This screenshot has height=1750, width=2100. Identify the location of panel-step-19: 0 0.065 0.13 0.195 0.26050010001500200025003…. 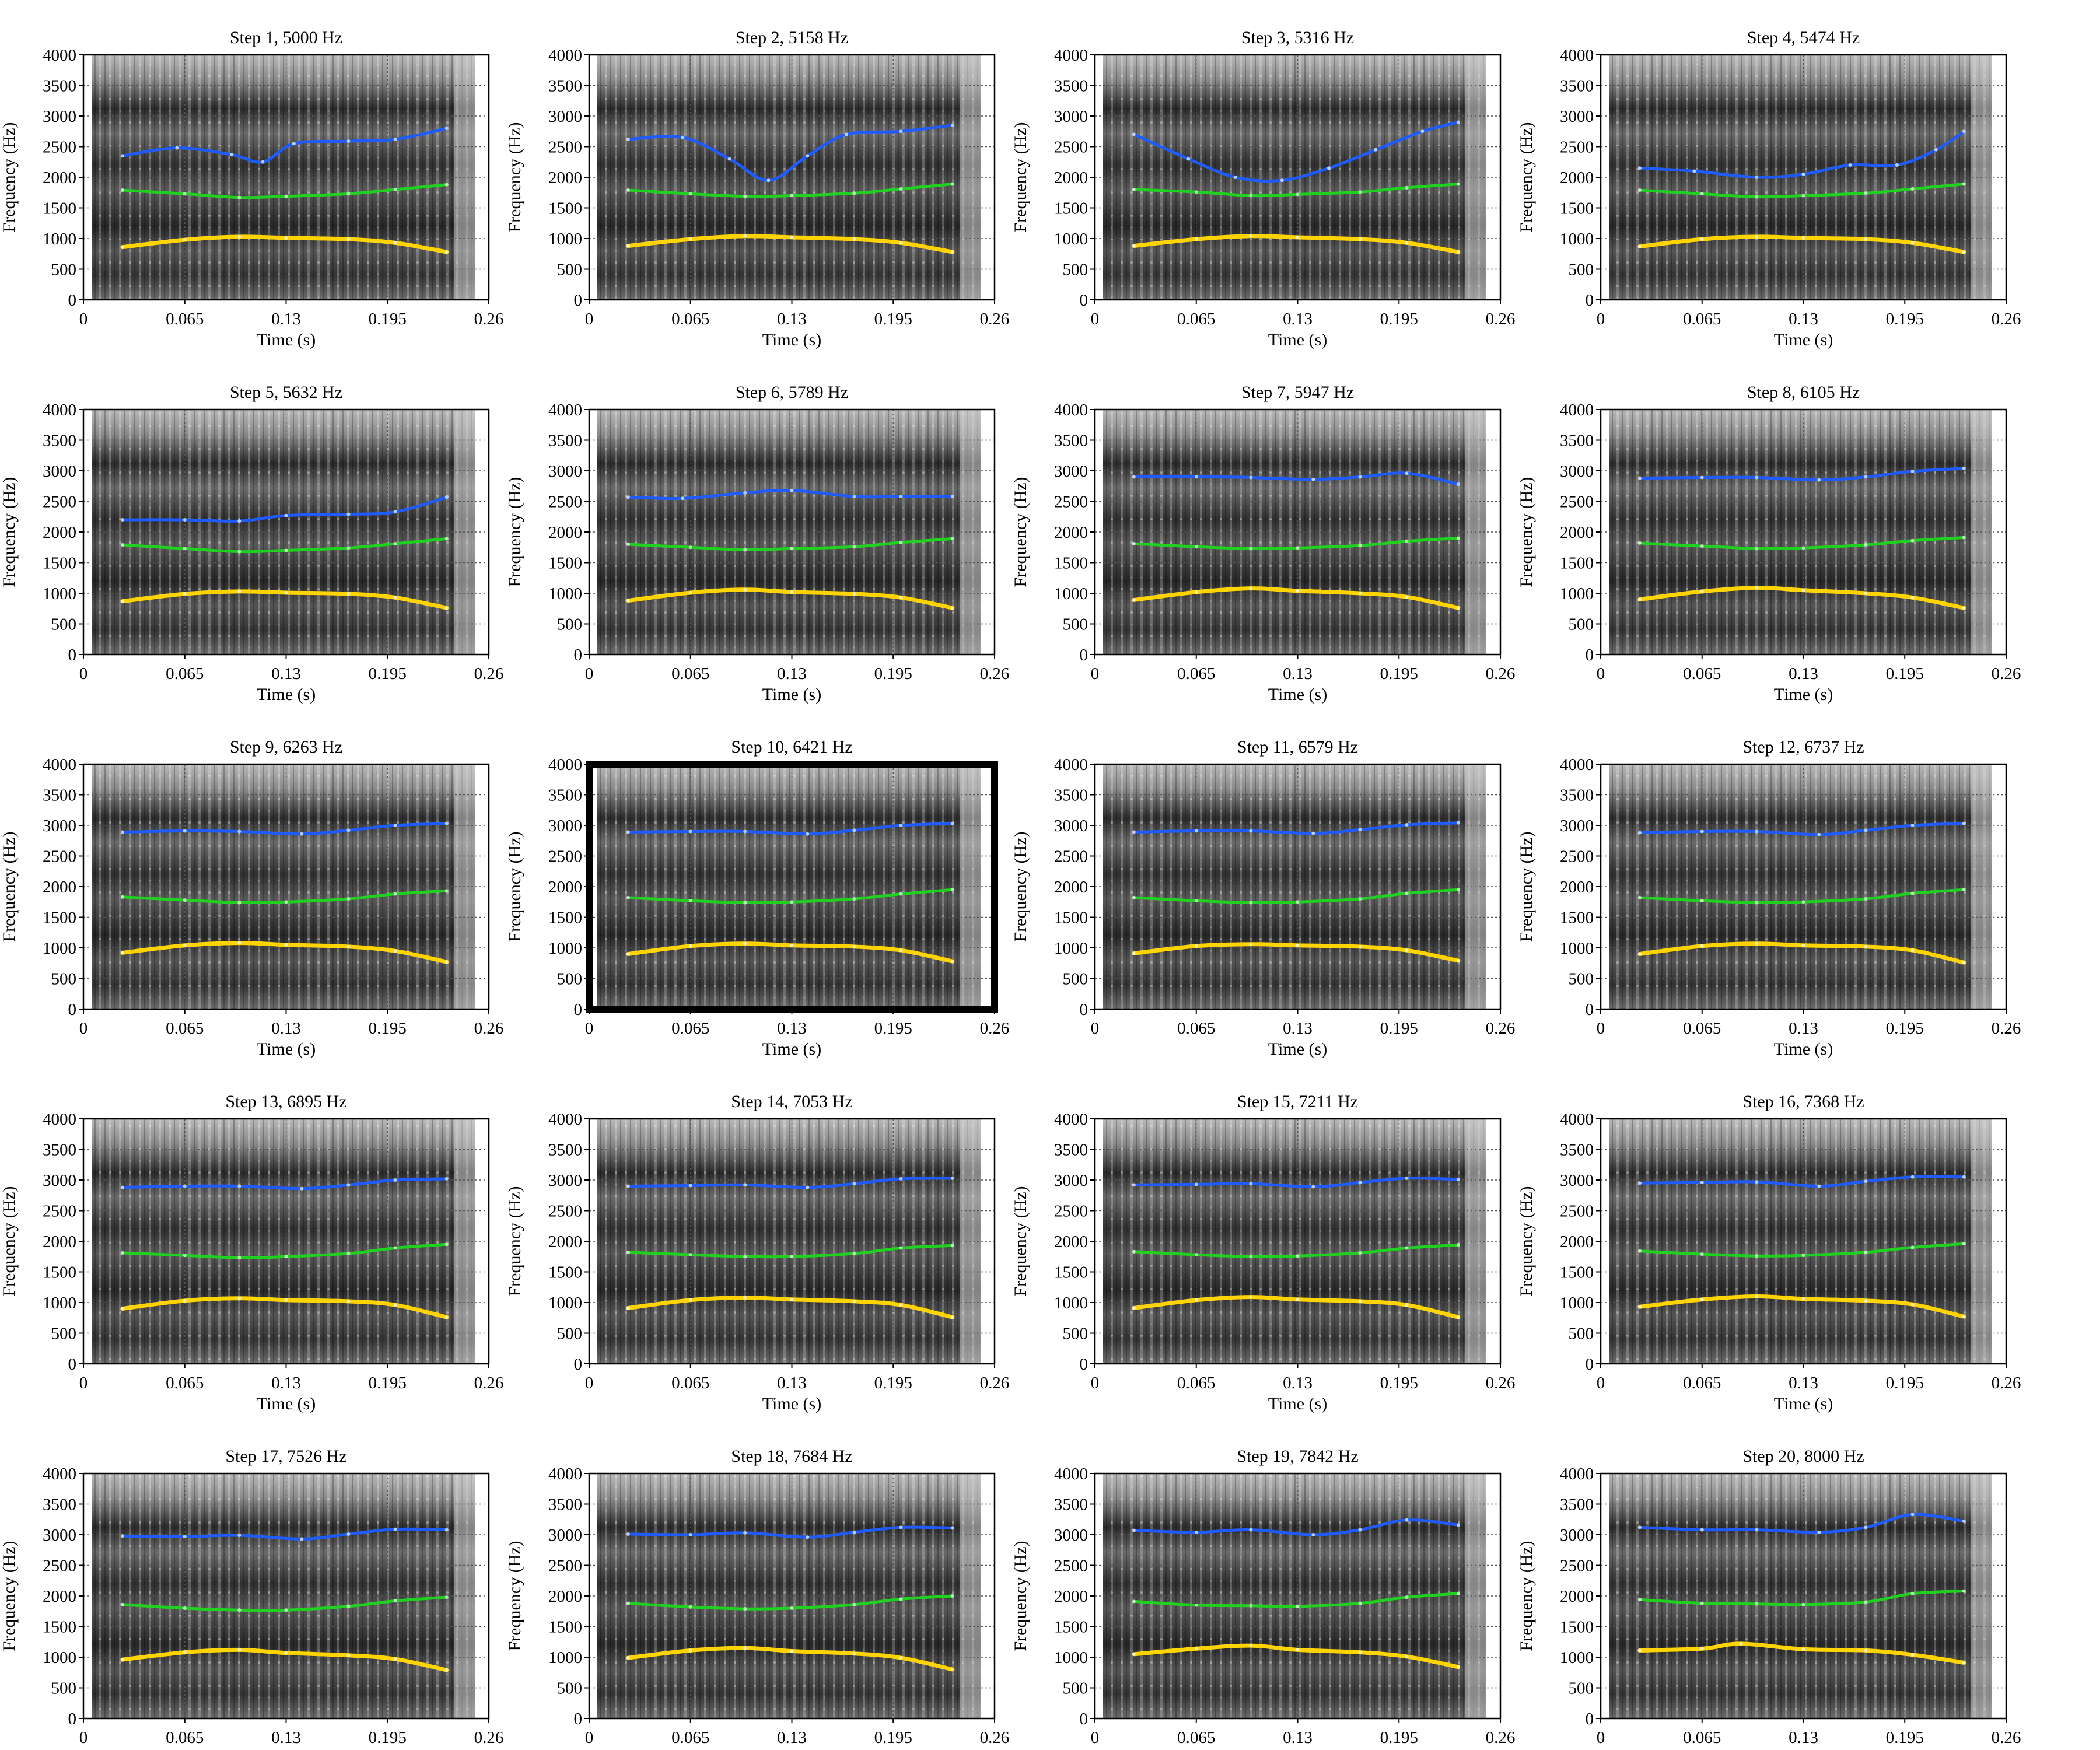
(1263, 1598).